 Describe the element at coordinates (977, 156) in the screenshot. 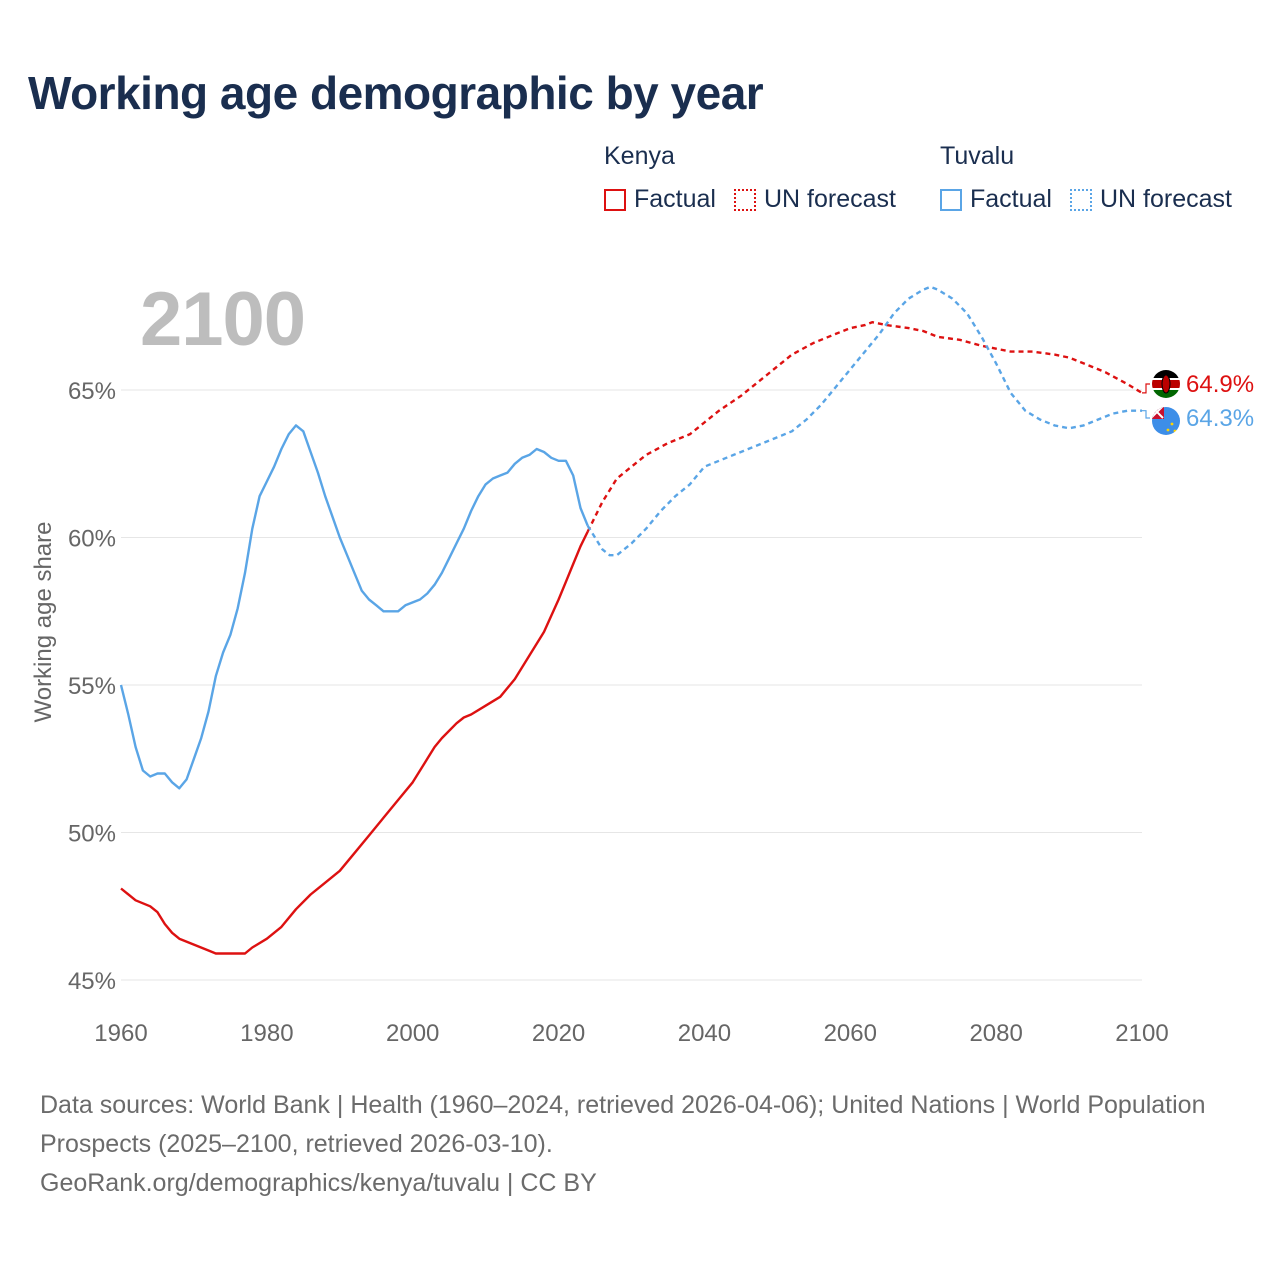

I see `legend-group-label-tuvalu: Tuvalu` at that location.